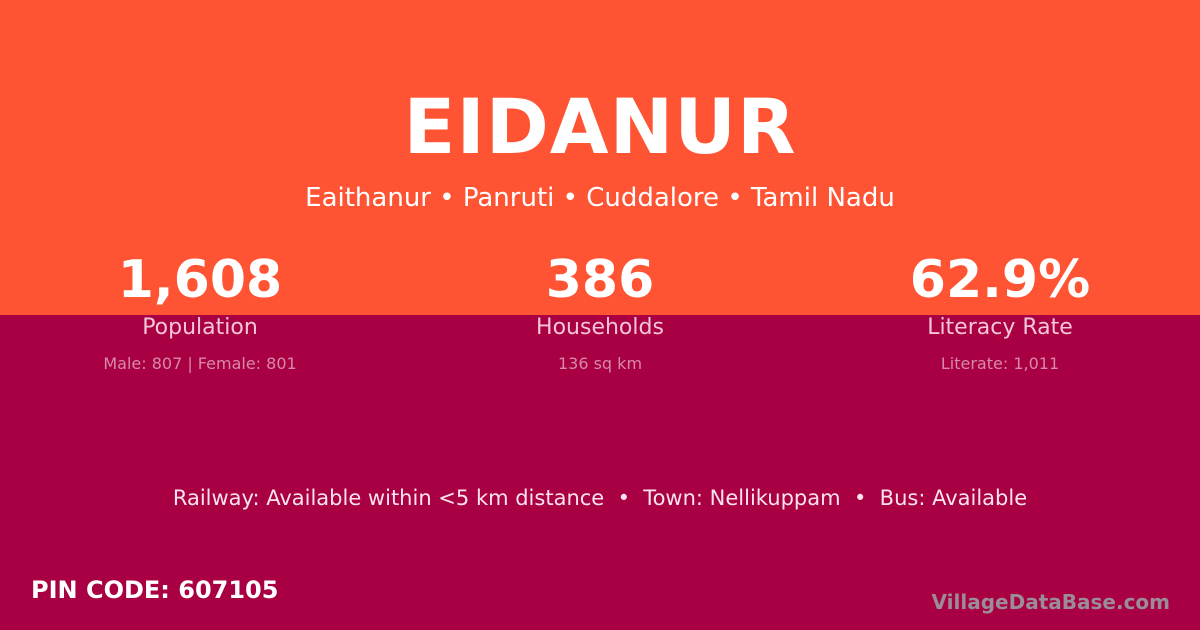  Describe the element at coordinates (1050, 602) in the screenshot. I see `brand-logo: VillageDataBase.com` at that location.